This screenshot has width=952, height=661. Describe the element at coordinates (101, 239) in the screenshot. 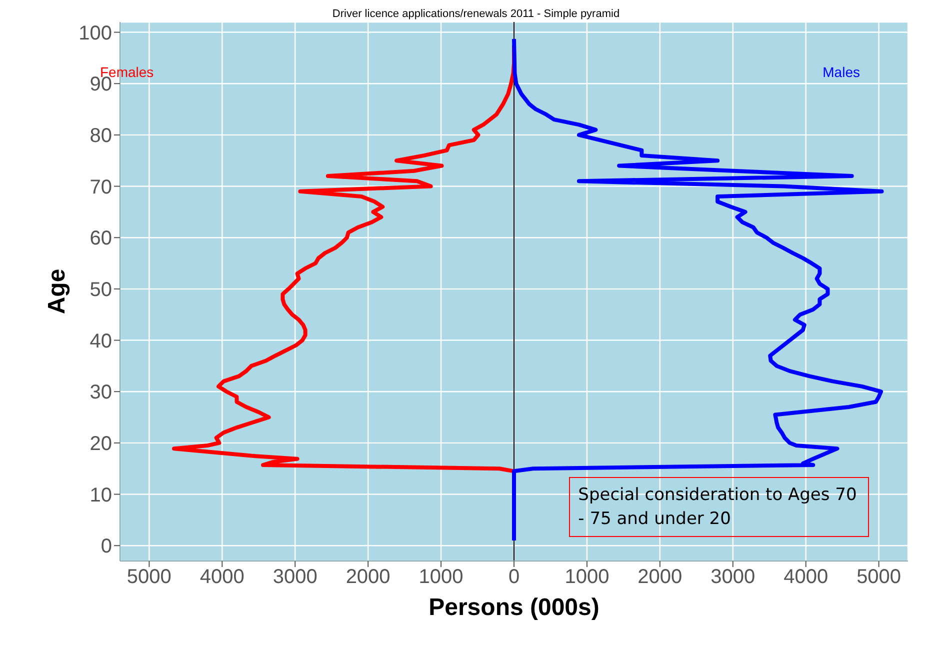

I see `y-tick-label: 60` at that location.